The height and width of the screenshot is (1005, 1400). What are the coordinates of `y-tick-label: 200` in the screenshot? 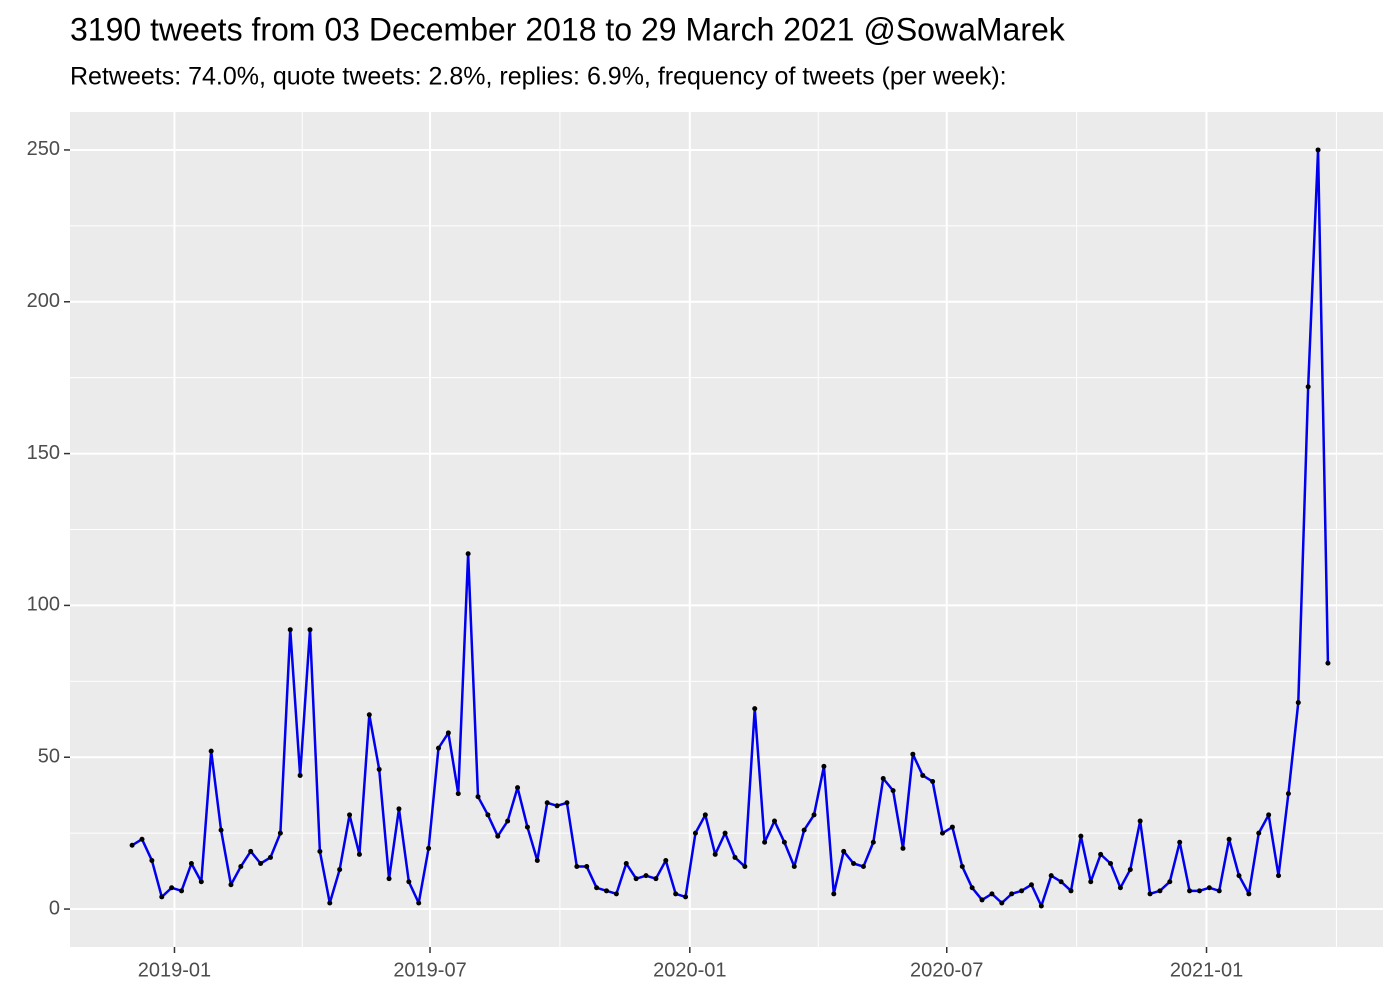 It's located at (43, 301).